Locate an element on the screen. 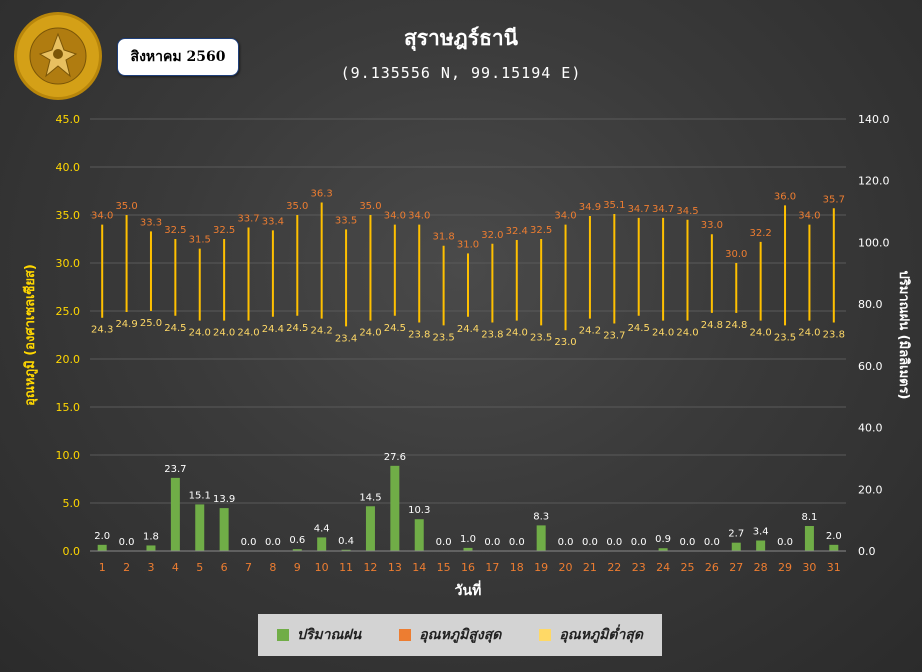  y-right-tick-label: 140.0 is located at coordinates (874, 119).